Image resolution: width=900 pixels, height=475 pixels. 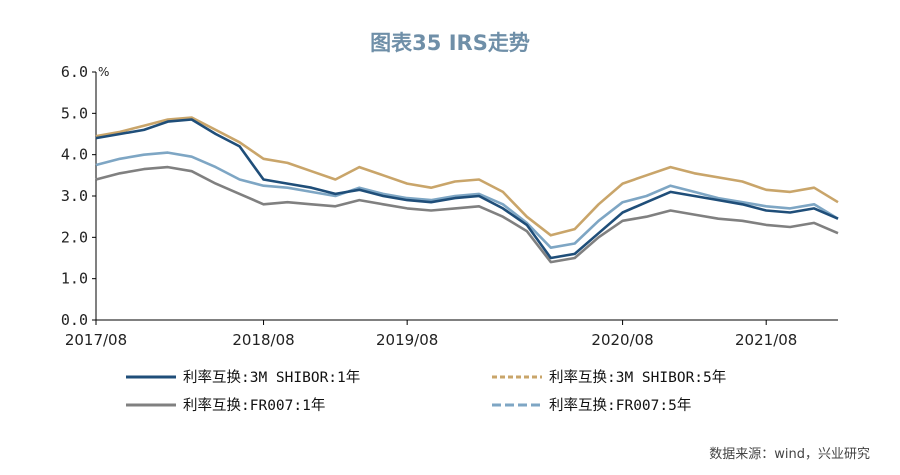 I want to click on legend-label-fr007-5y: 利率互换:FR007:5年, so click(x=620, y=405).